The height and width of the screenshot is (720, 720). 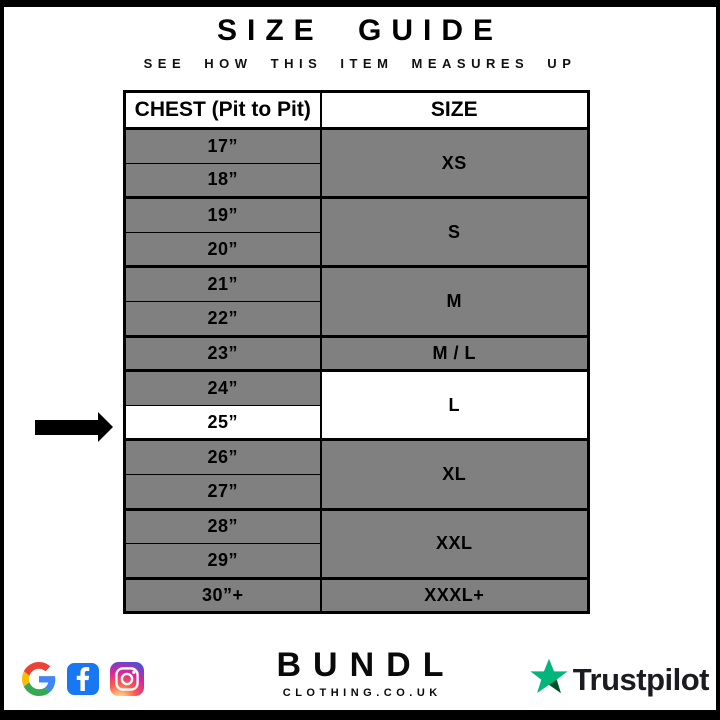 I want to click on chest-cell: 24”, so click(x=223, y=387).